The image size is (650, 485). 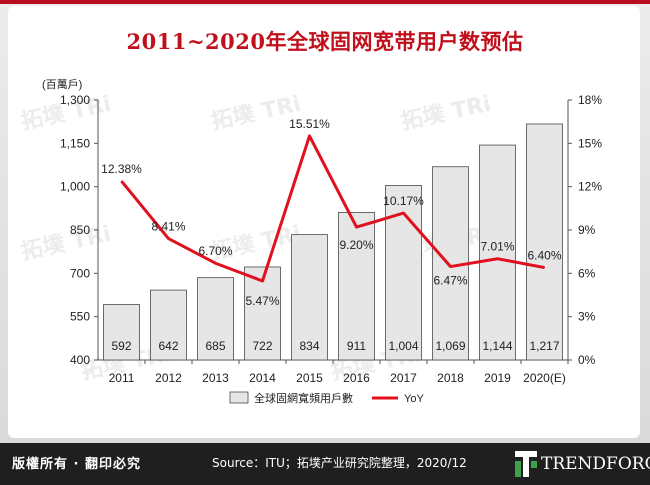 What do you see at coordinates (587, 360) in the screenshot?
I see `right-tick-label: 0%` at bounding box center [587, 360].